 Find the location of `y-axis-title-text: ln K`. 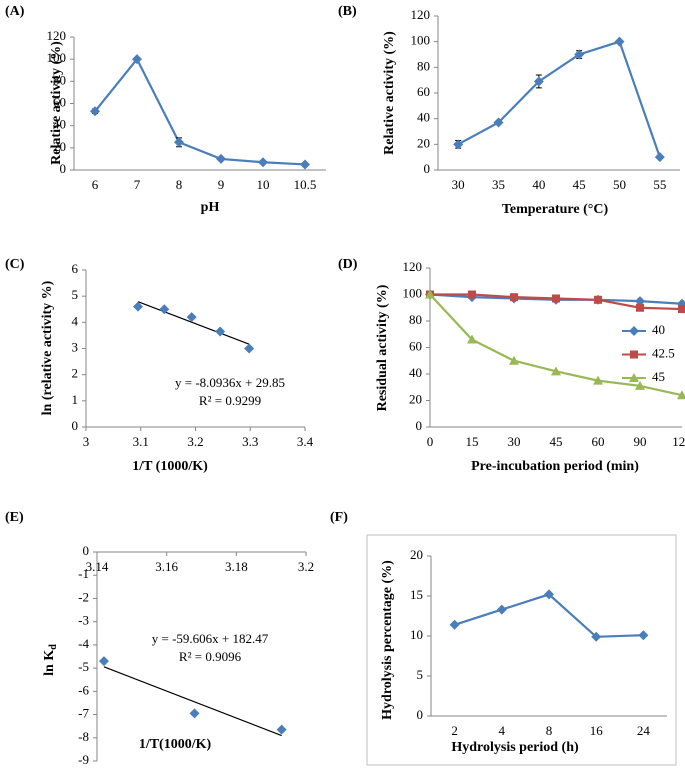

y-axis-title-text: ln K is located at coordinates (49, 663).